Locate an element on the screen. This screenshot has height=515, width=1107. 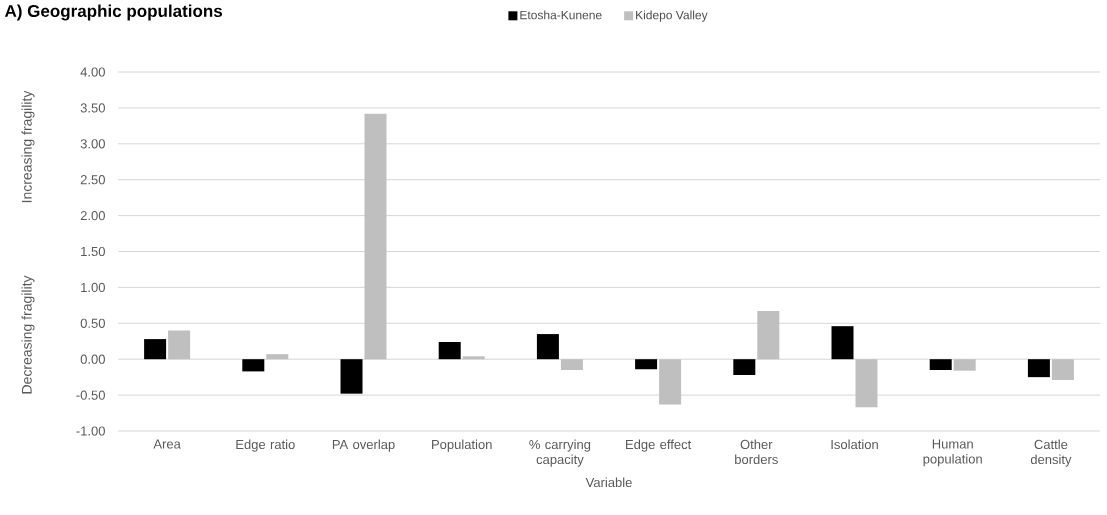
text: Decreasing fragility is located at coordinates (28, 334).